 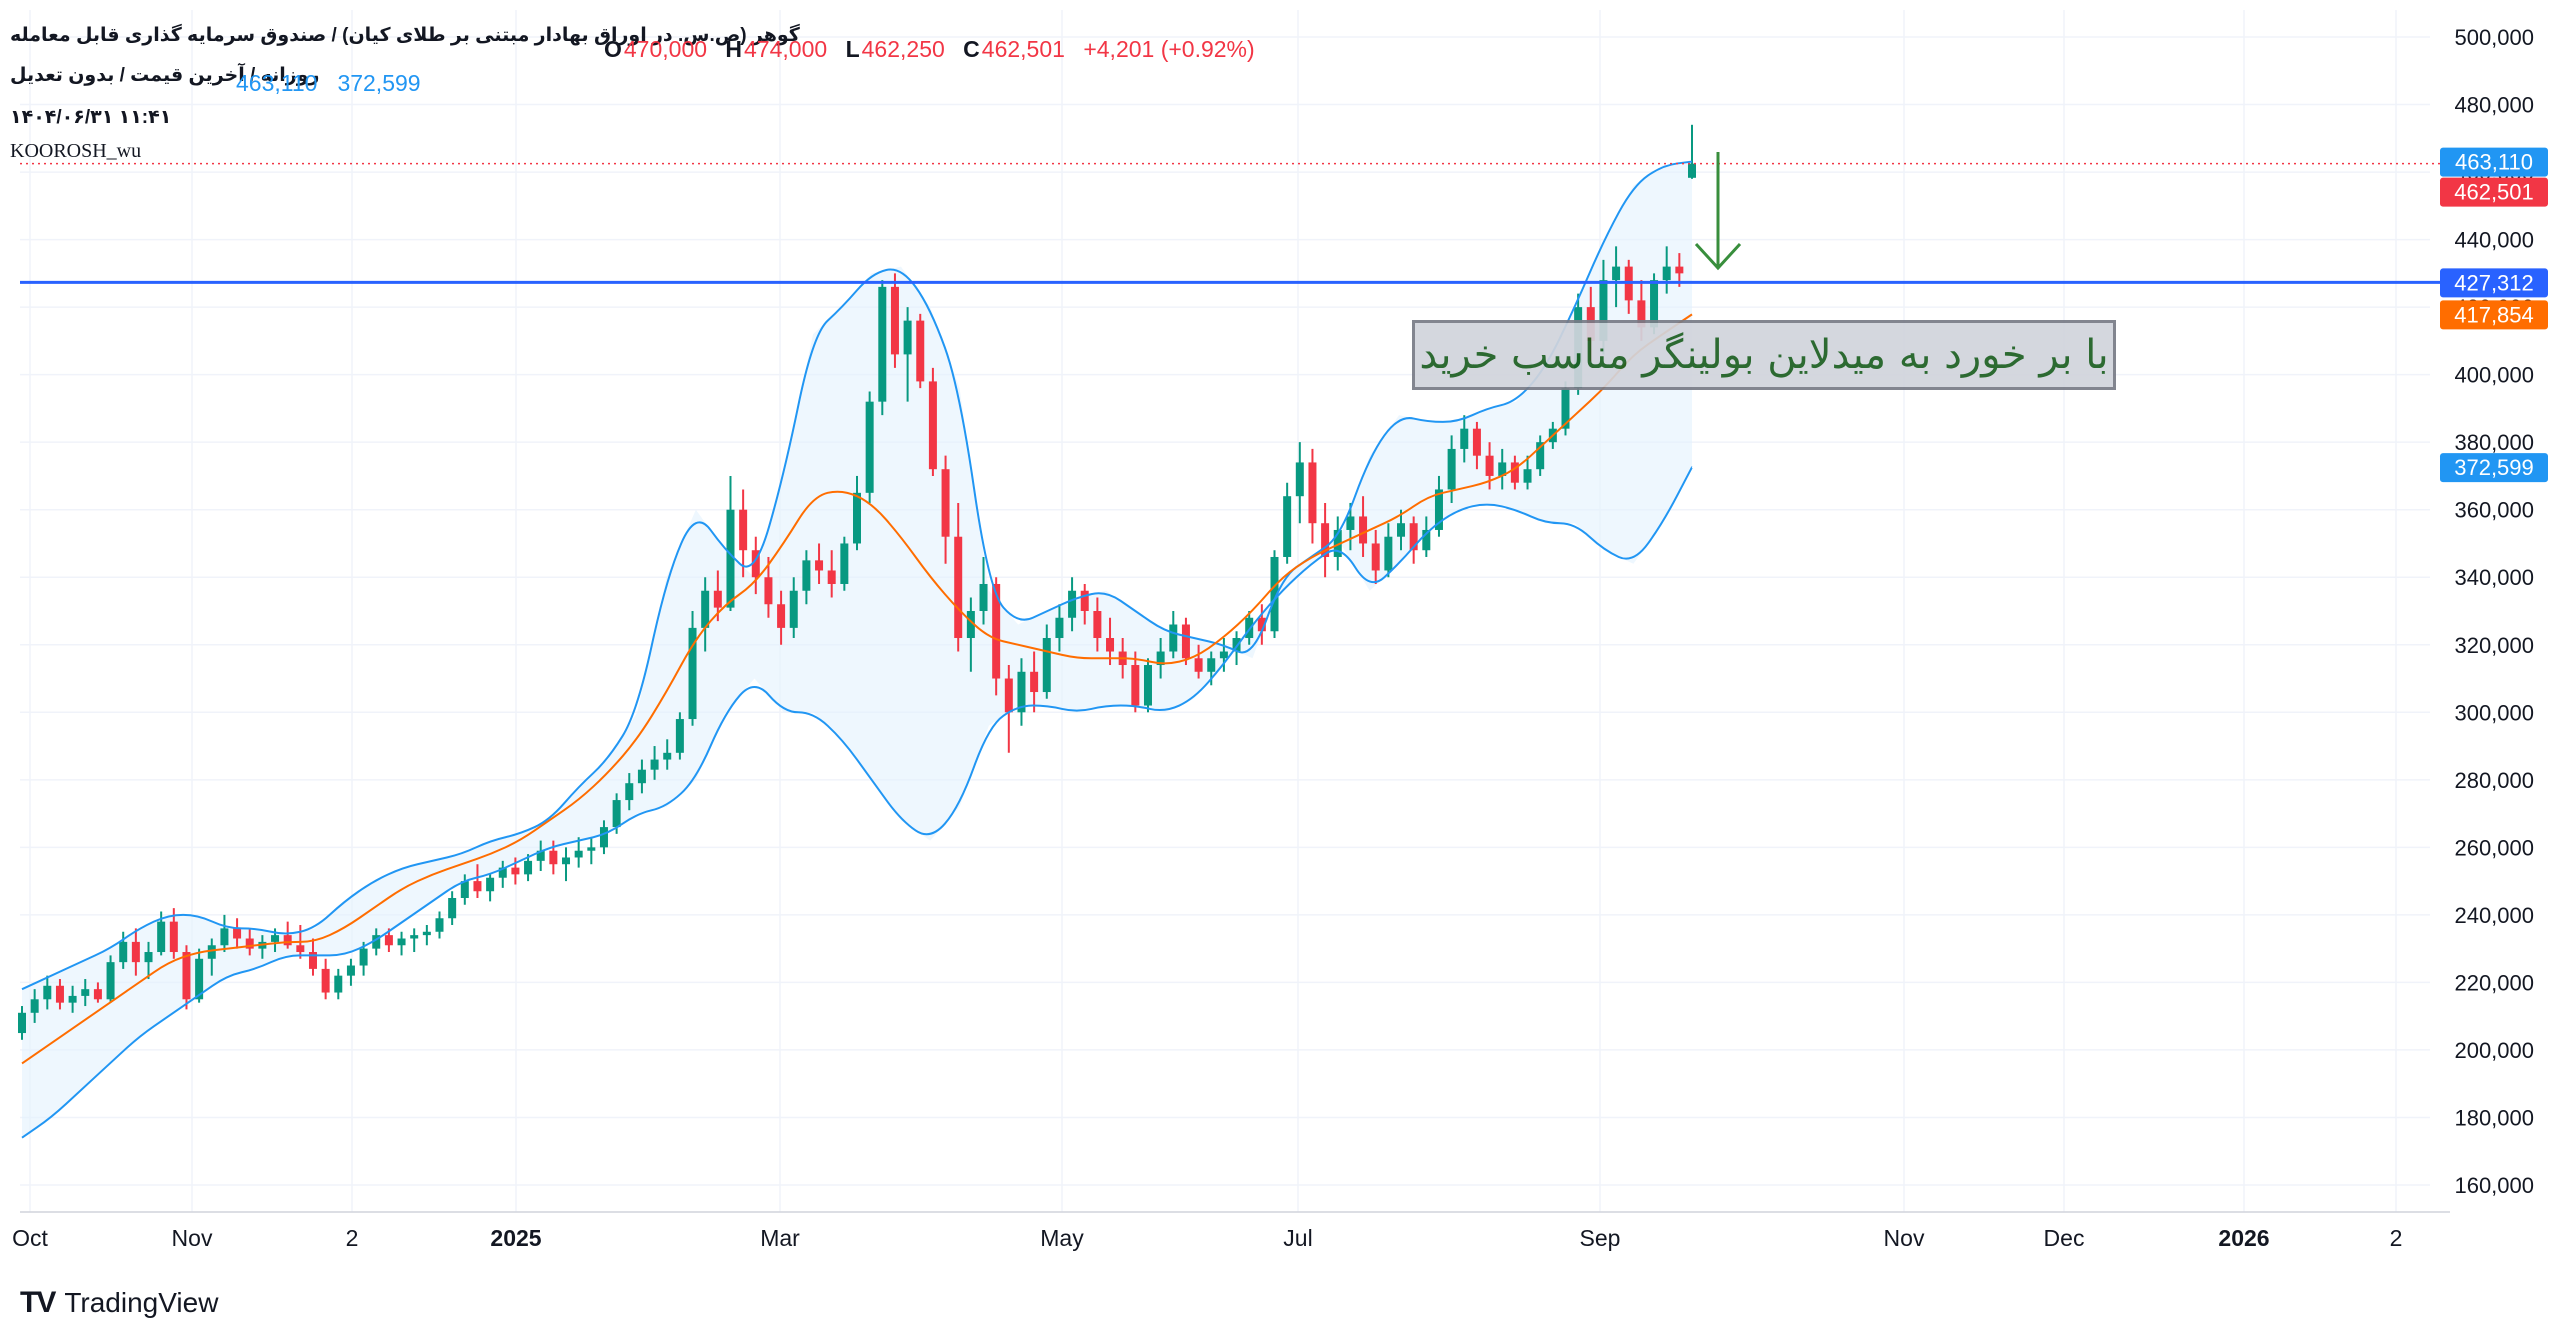 What do you see at coordinates (1718, 211) in the screenshot?
I see `down-arrow-icon` at bounding box center [1718, 211].